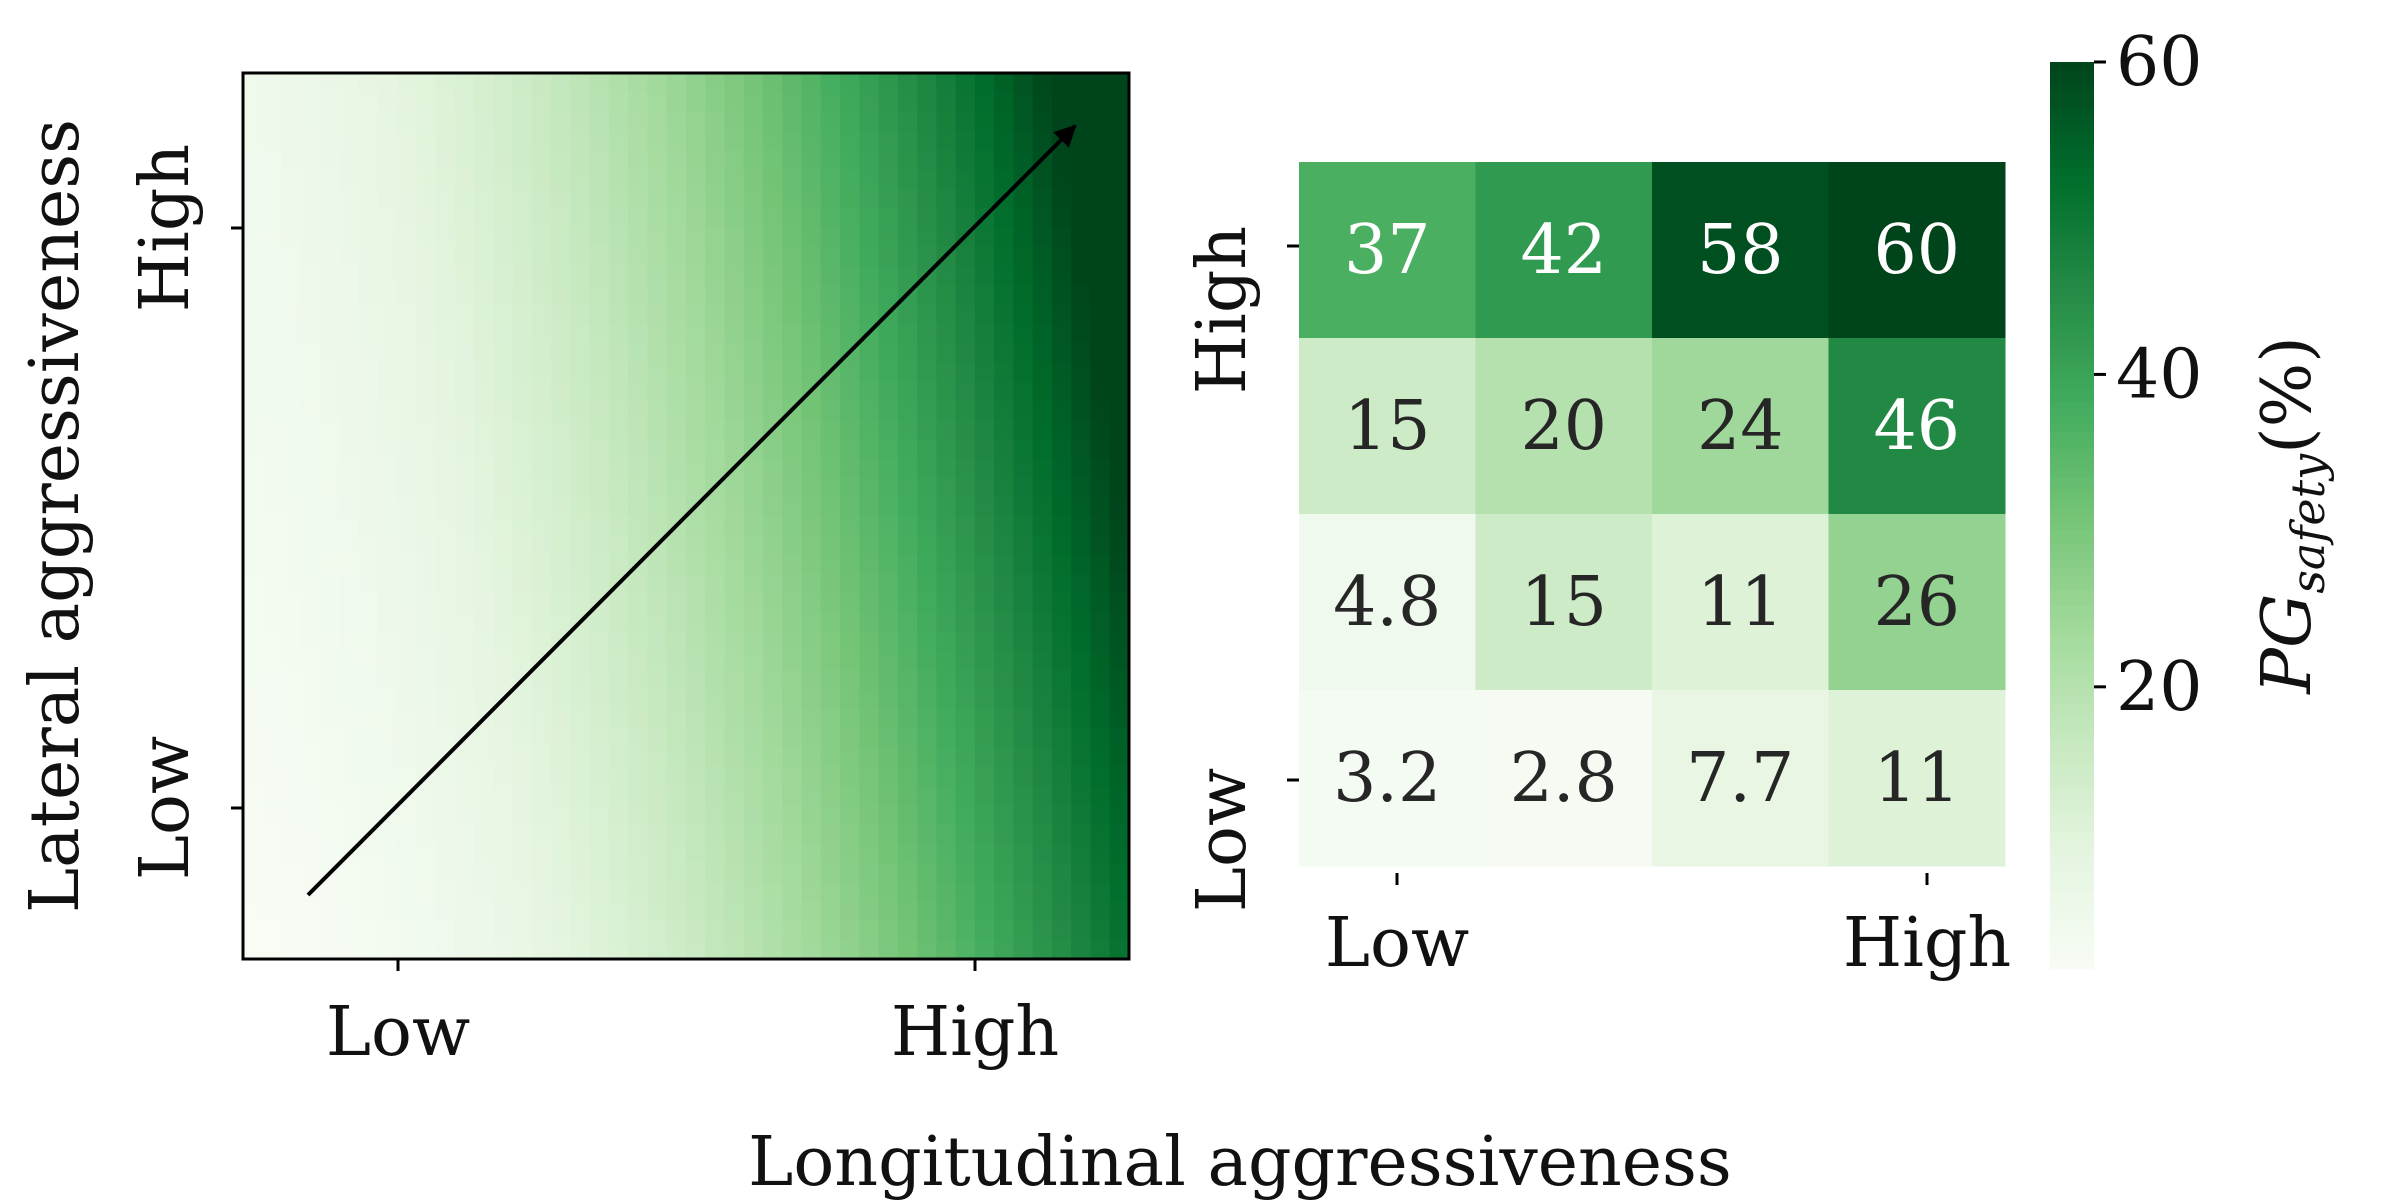 The image size is (2400, 1200). I want to click on cell-value-label: 15, so click(1563, 602).